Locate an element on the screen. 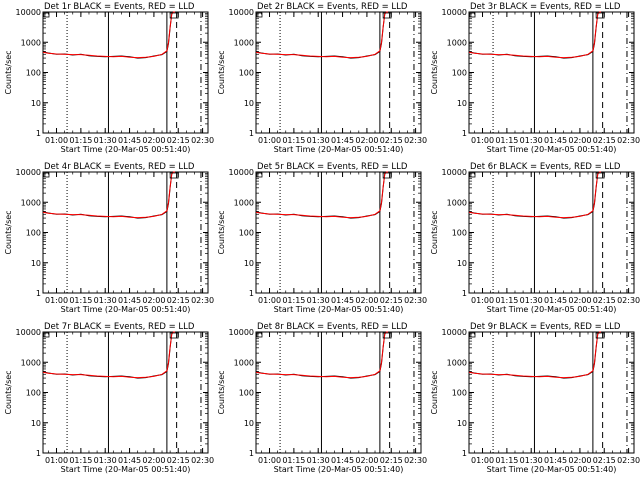 The height and width of the screenshot is (480, 640). panel-title: Det 1r BLACK = Events, RED = LLD is located at coordinates (119, 7).